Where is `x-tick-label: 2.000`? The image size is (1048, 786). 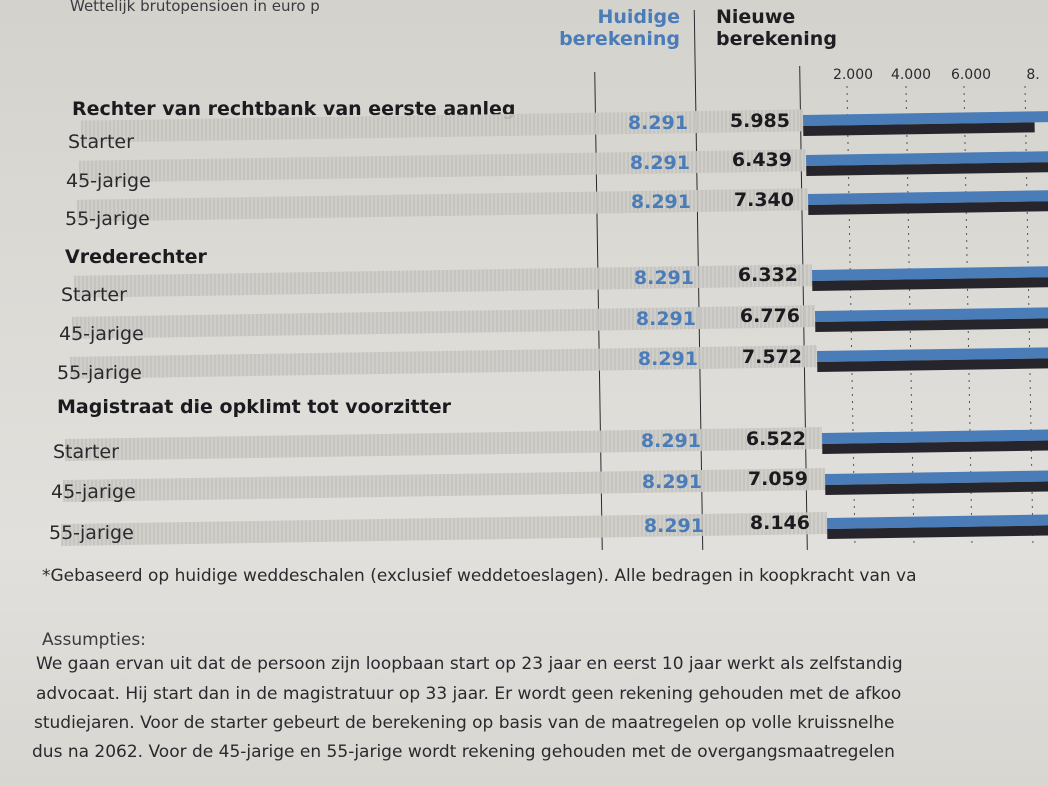 x-tick-label: 2.000 is located at coordinates (853, 75).